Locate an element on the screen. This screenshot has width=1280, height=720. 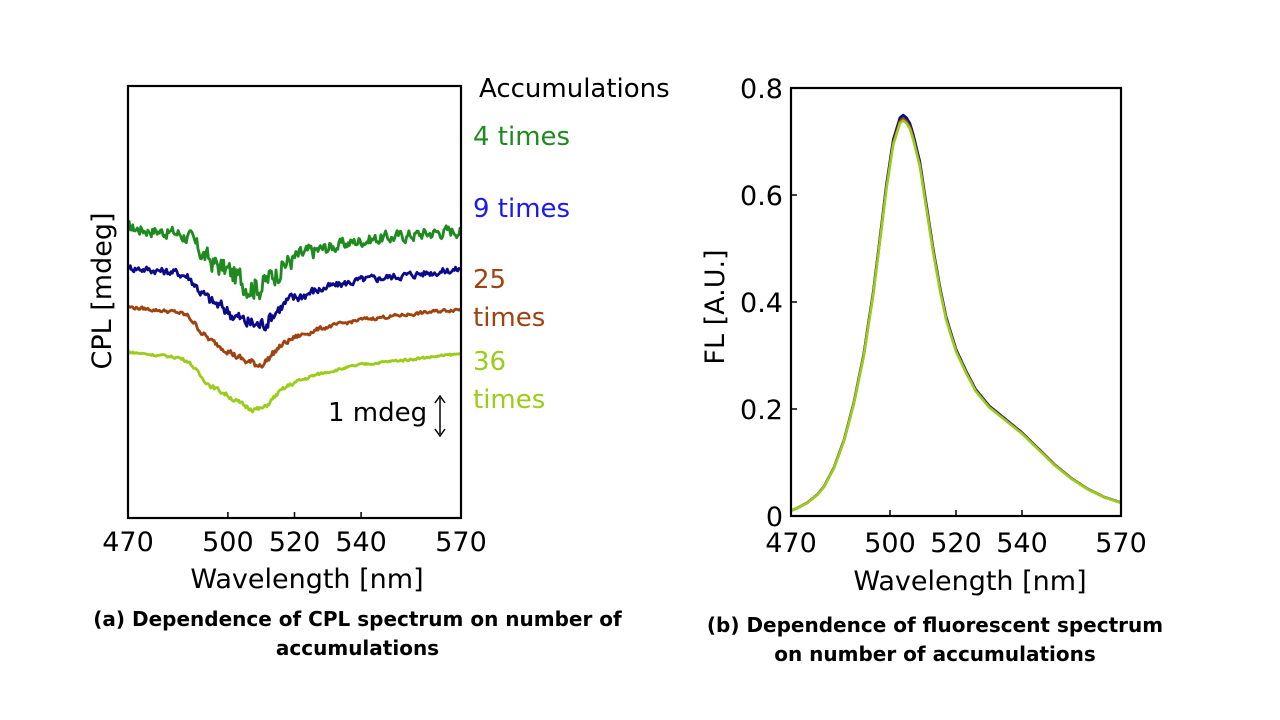
fl-x-tick-label: 570 is located at coordinates (1121, 543).